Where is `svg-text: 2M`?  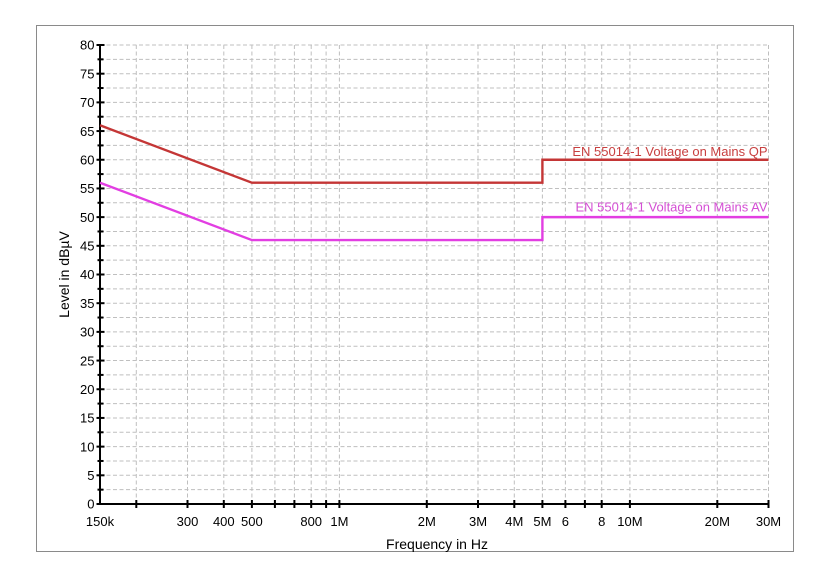
svg-text: 2M is located at coordinates (427, 521).